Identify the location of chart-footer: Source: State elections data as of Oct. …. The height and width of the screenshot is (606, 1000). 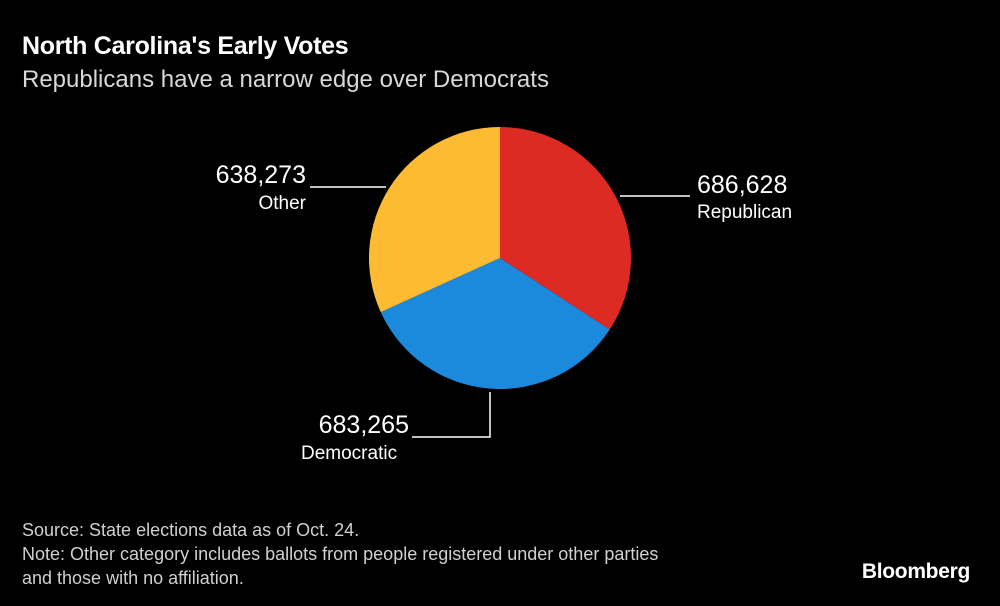
(340, 554).